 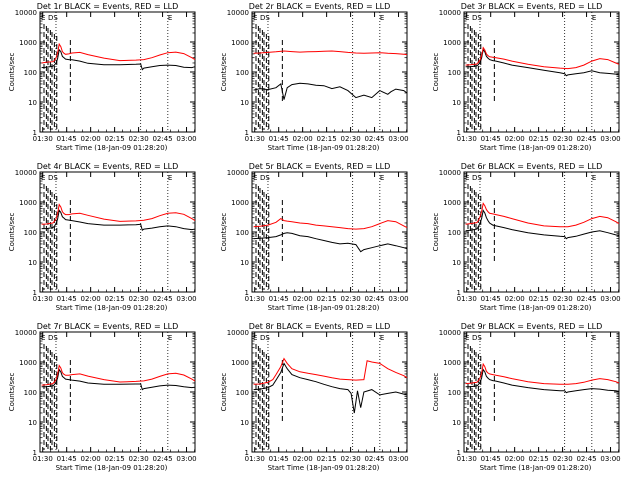 I want to click on panel-title: Det 4r BLACK = Events, RED = LLD, so click(x=108, y=166).